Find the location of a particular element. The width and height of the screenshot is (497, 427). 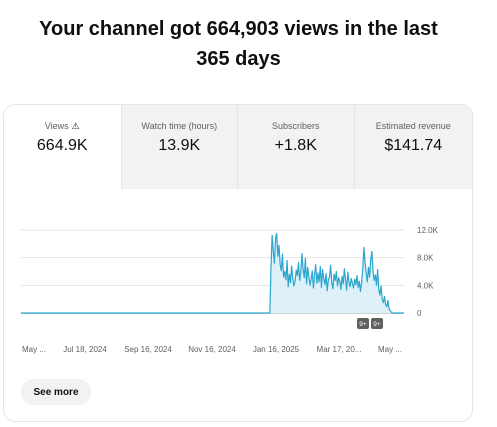

metric-tab-revenue: Estimated revenue $141.74 is located at coordinates (412, 147).